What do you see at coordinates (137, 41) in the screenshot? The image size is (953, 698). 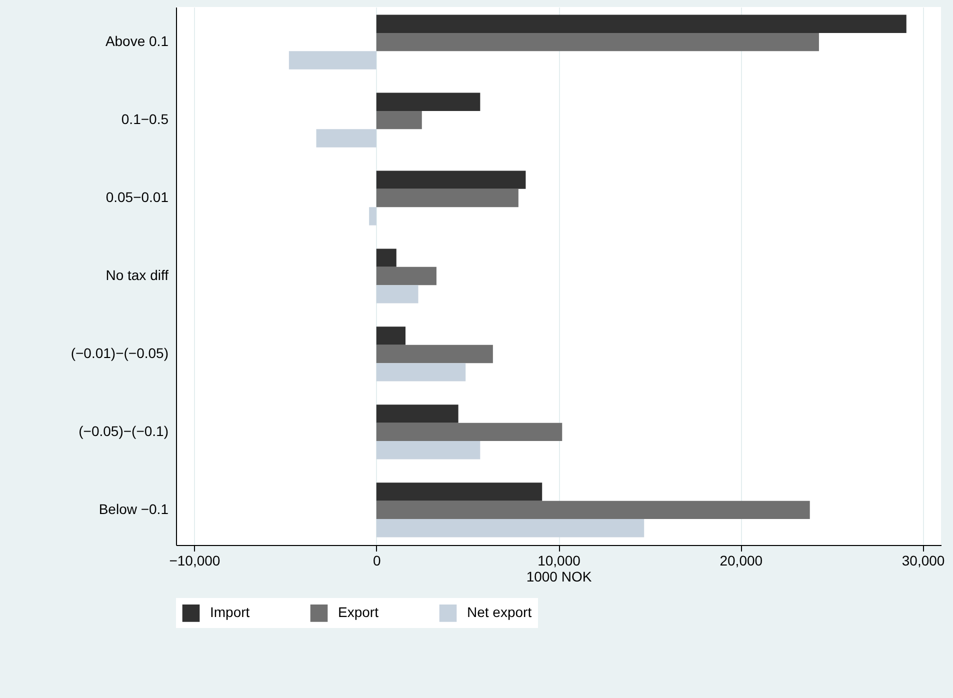 I see `y-tick-label: Above 0.1` at bounding box center [137, 41].